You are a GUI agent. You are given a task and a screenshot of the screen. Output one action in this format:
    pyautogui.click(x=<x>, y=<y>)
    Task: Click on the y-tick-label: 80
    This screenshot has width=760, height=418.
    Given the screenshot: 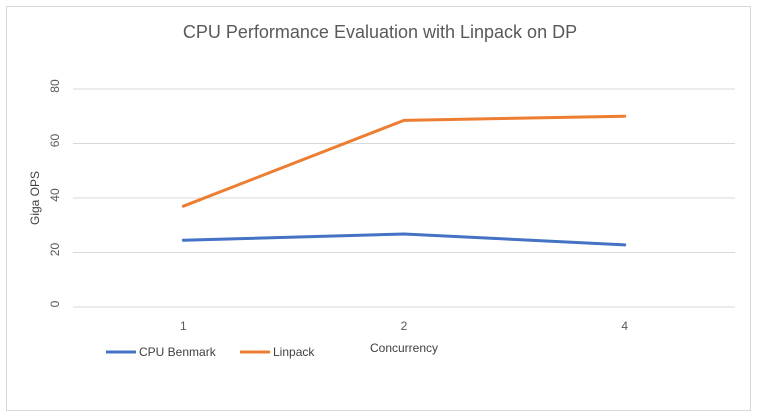 What is the action you would take?
    pyautogui.click(x=55, y=86)
    